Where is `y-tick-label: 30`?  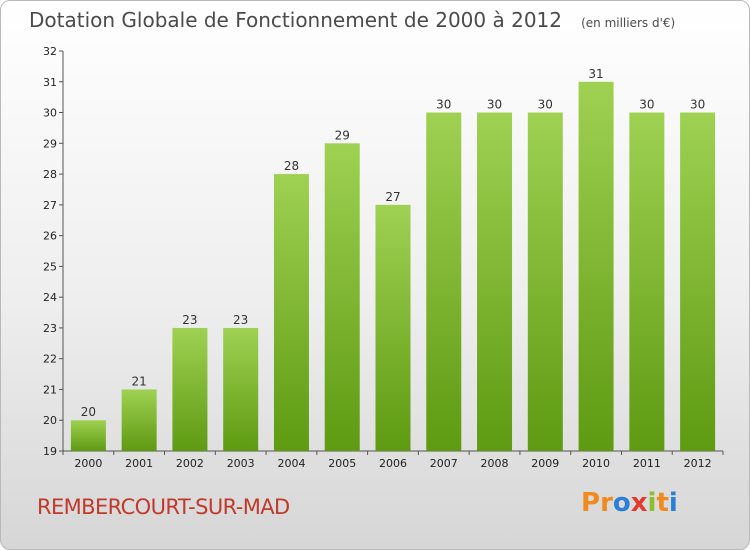
y-tick-label: 30 is located at coordinates (50, 113).